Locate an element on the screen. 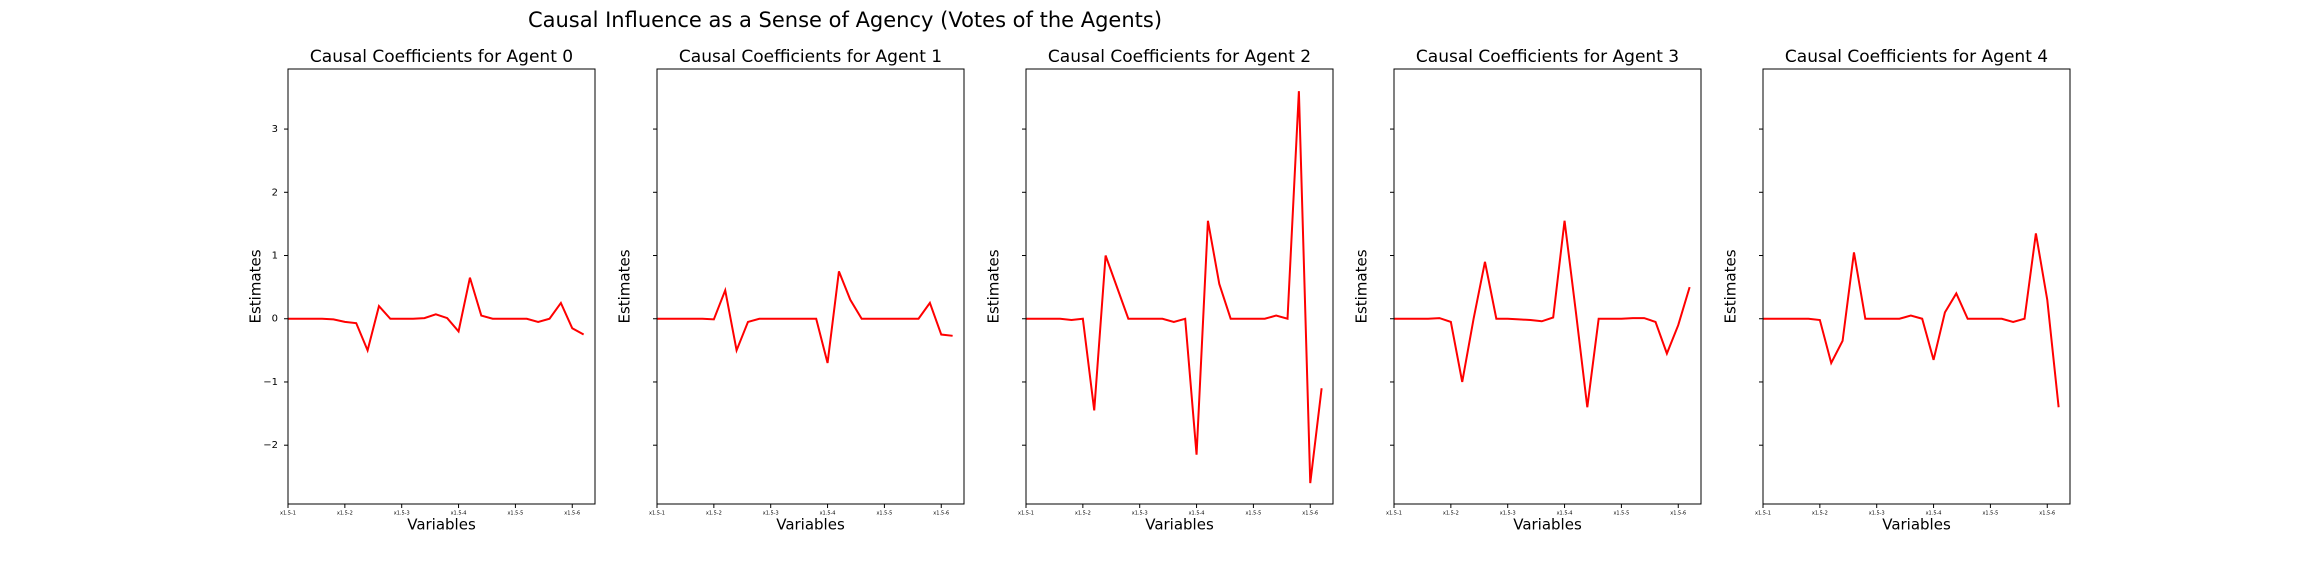 The image size is (2304, 576). subplot-title: Causal Coefficients for Agent 1 is located at coordinates (810, 57).